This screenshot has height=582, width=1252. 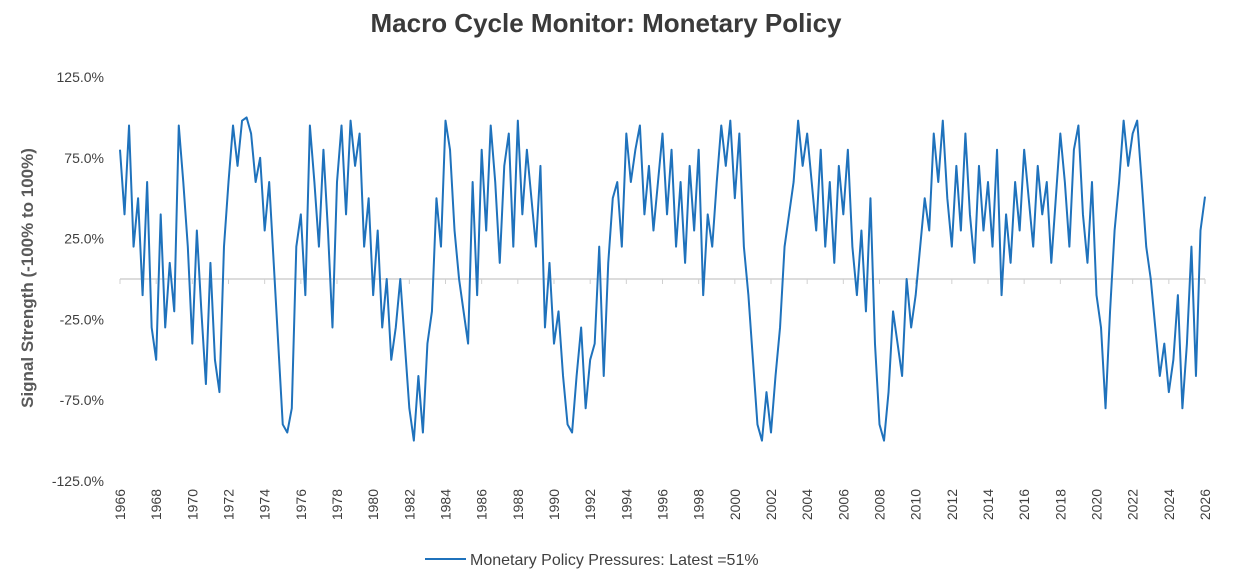 I want to click on legend-label: Monetary Policy Pressures: Latest =51%, so click(x=614, y=560).